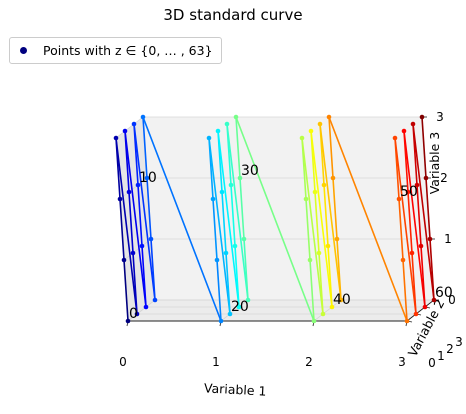 The image size is (466, 414). I want to click on legend: Points with z ∈ {0, … , 63}, so click(115, 50).